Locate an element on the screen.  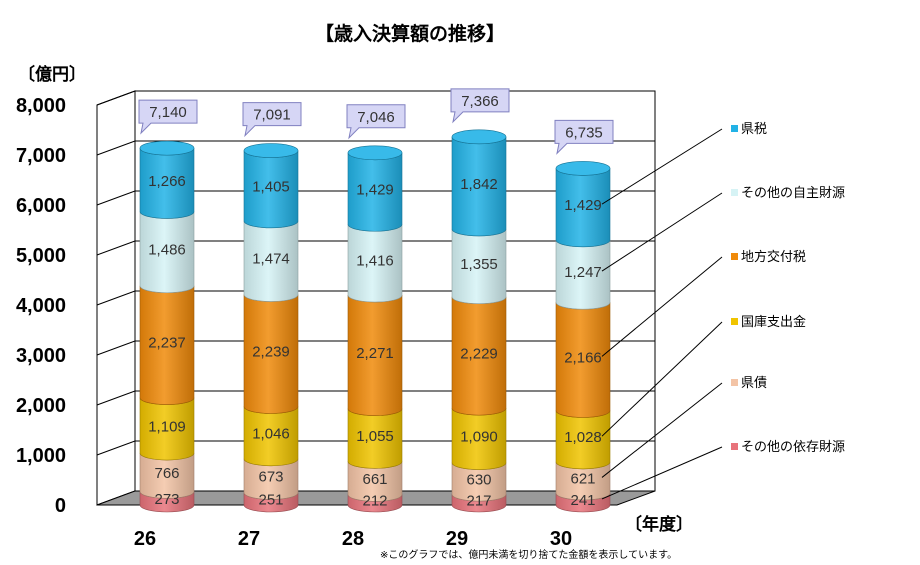
segment-value-label: 1,109 is located at coordinates (167, 426).